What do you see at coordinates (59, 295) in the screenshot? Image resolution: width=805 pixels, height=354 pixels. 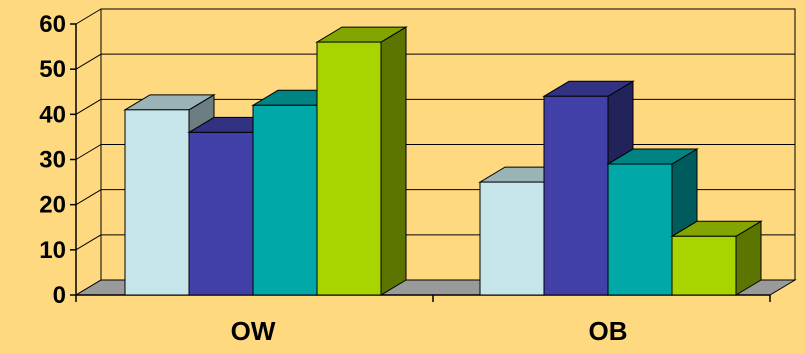 I see `y-tick-label: 0` at bounding box center [59, 295].